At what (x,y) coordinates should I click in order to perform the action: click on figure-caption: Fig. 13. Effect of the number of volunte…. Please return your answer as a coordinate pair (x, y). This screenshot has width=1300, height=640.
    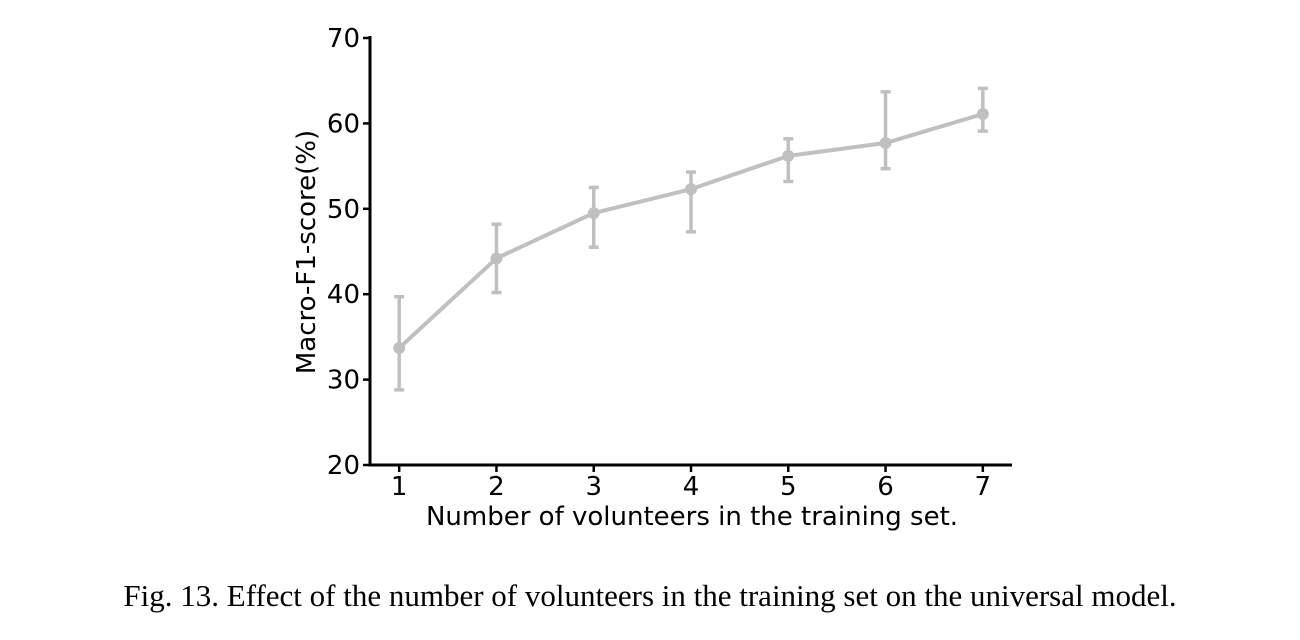
    Looking at the image, I should click on (650, 595).